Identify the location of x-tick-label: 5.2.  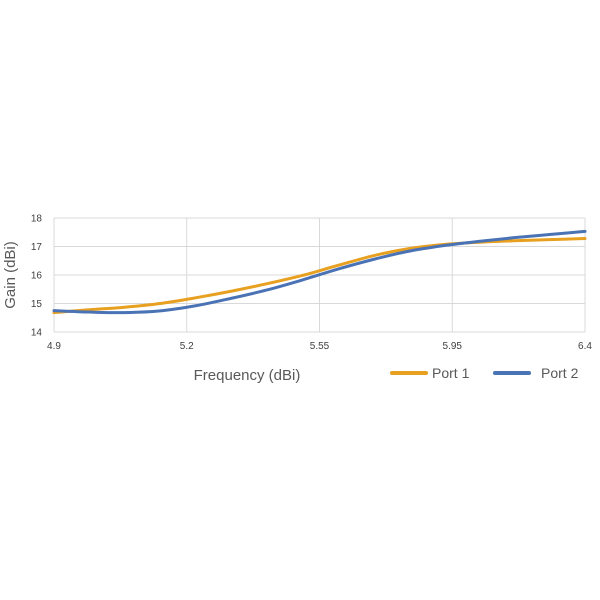
(187, 346).